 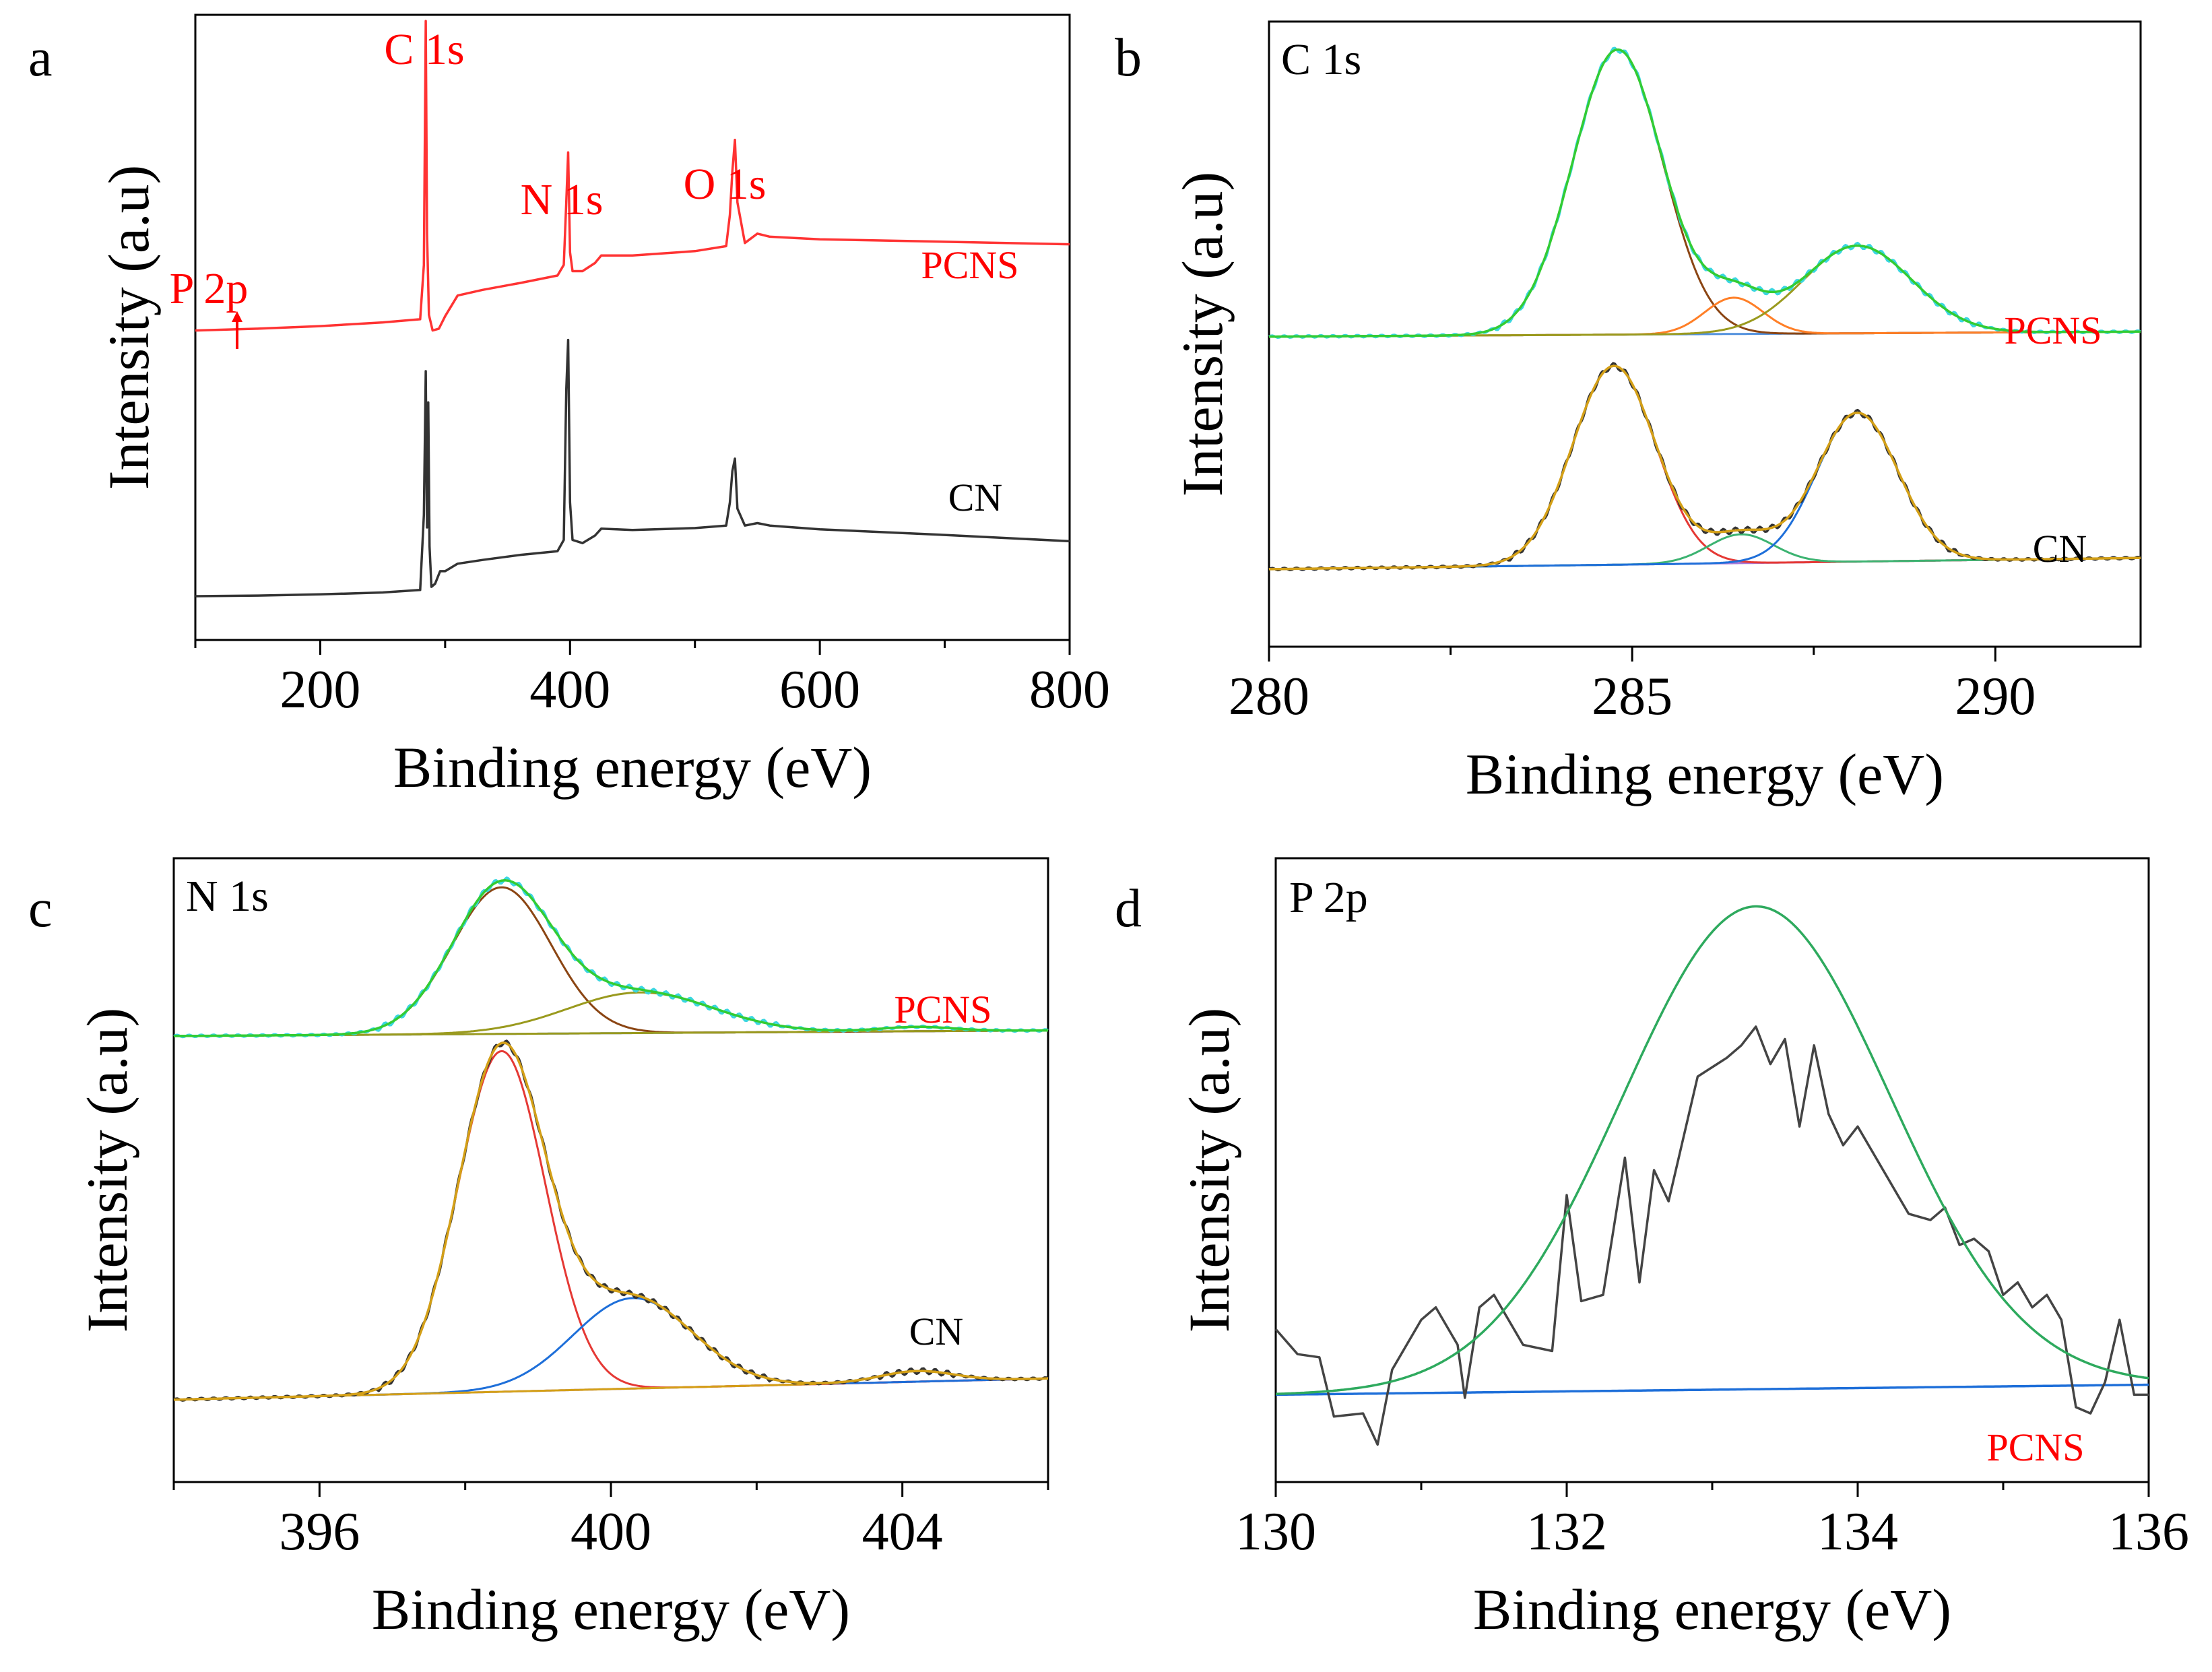 I want to click on baseline, so click(x=1712, y=1389).